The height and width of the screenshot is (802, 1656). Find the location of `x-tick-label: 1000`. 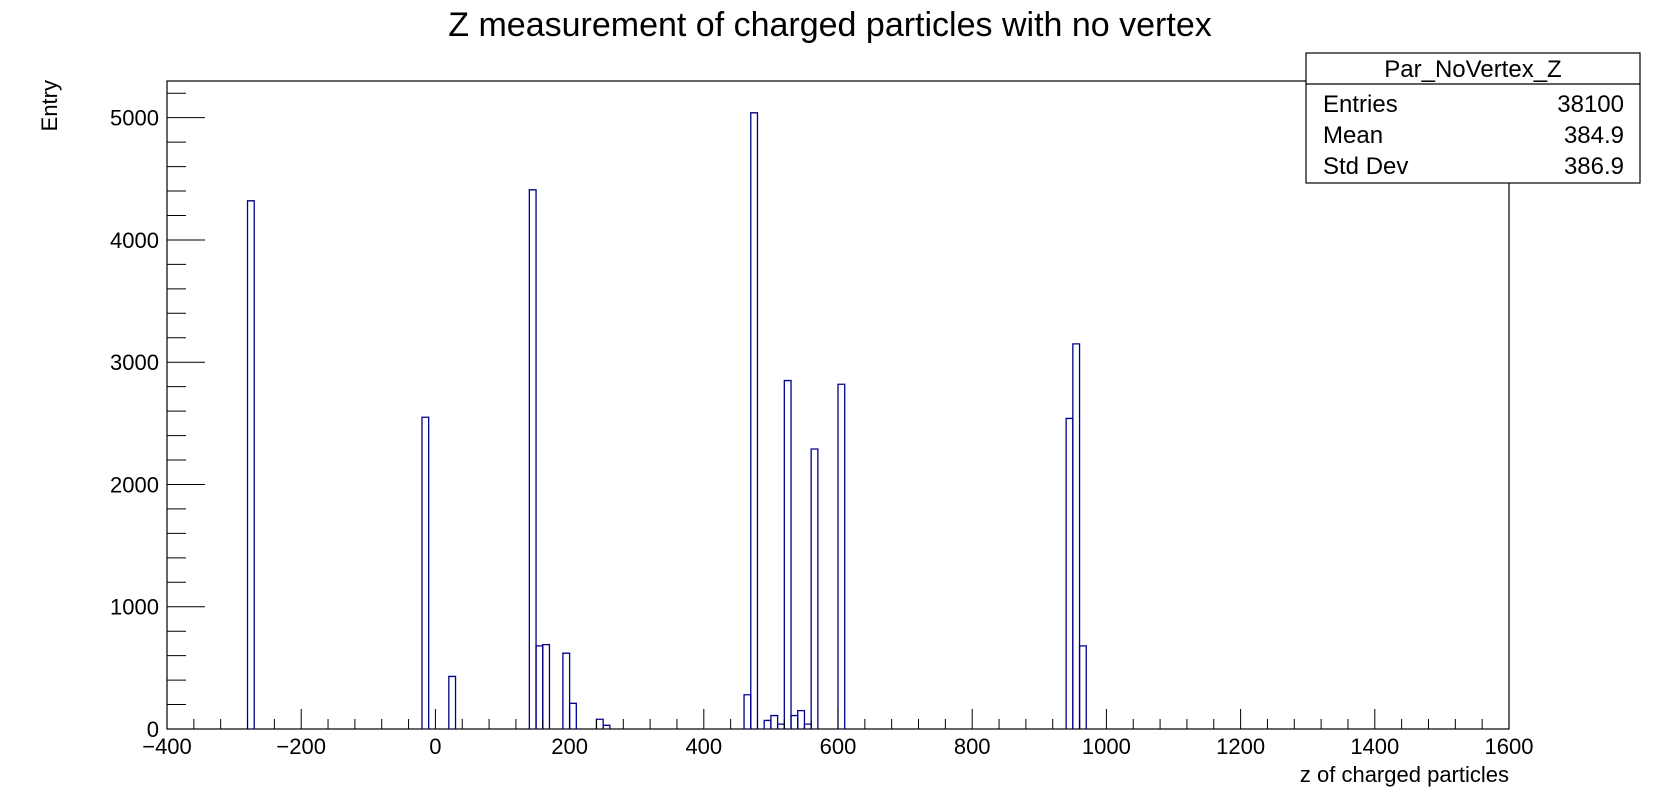

x-tick-label: 1000 is located at coordinates (1106, 746).